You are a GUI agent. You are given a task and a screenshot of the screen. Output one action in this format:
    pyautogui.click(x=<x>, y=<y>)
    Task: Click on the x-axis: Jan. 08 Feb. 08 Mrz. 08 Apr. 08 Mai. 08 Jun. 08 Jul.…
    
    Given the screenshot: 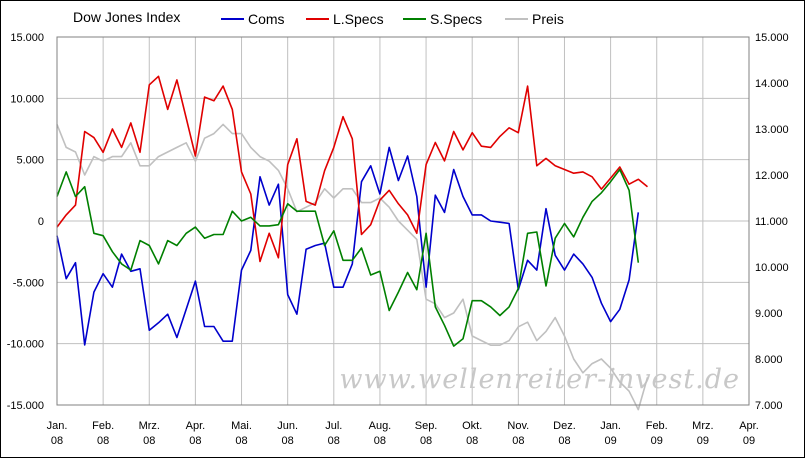 What is the action you would take?
    pyautogui.click(x=403, y=433)
    